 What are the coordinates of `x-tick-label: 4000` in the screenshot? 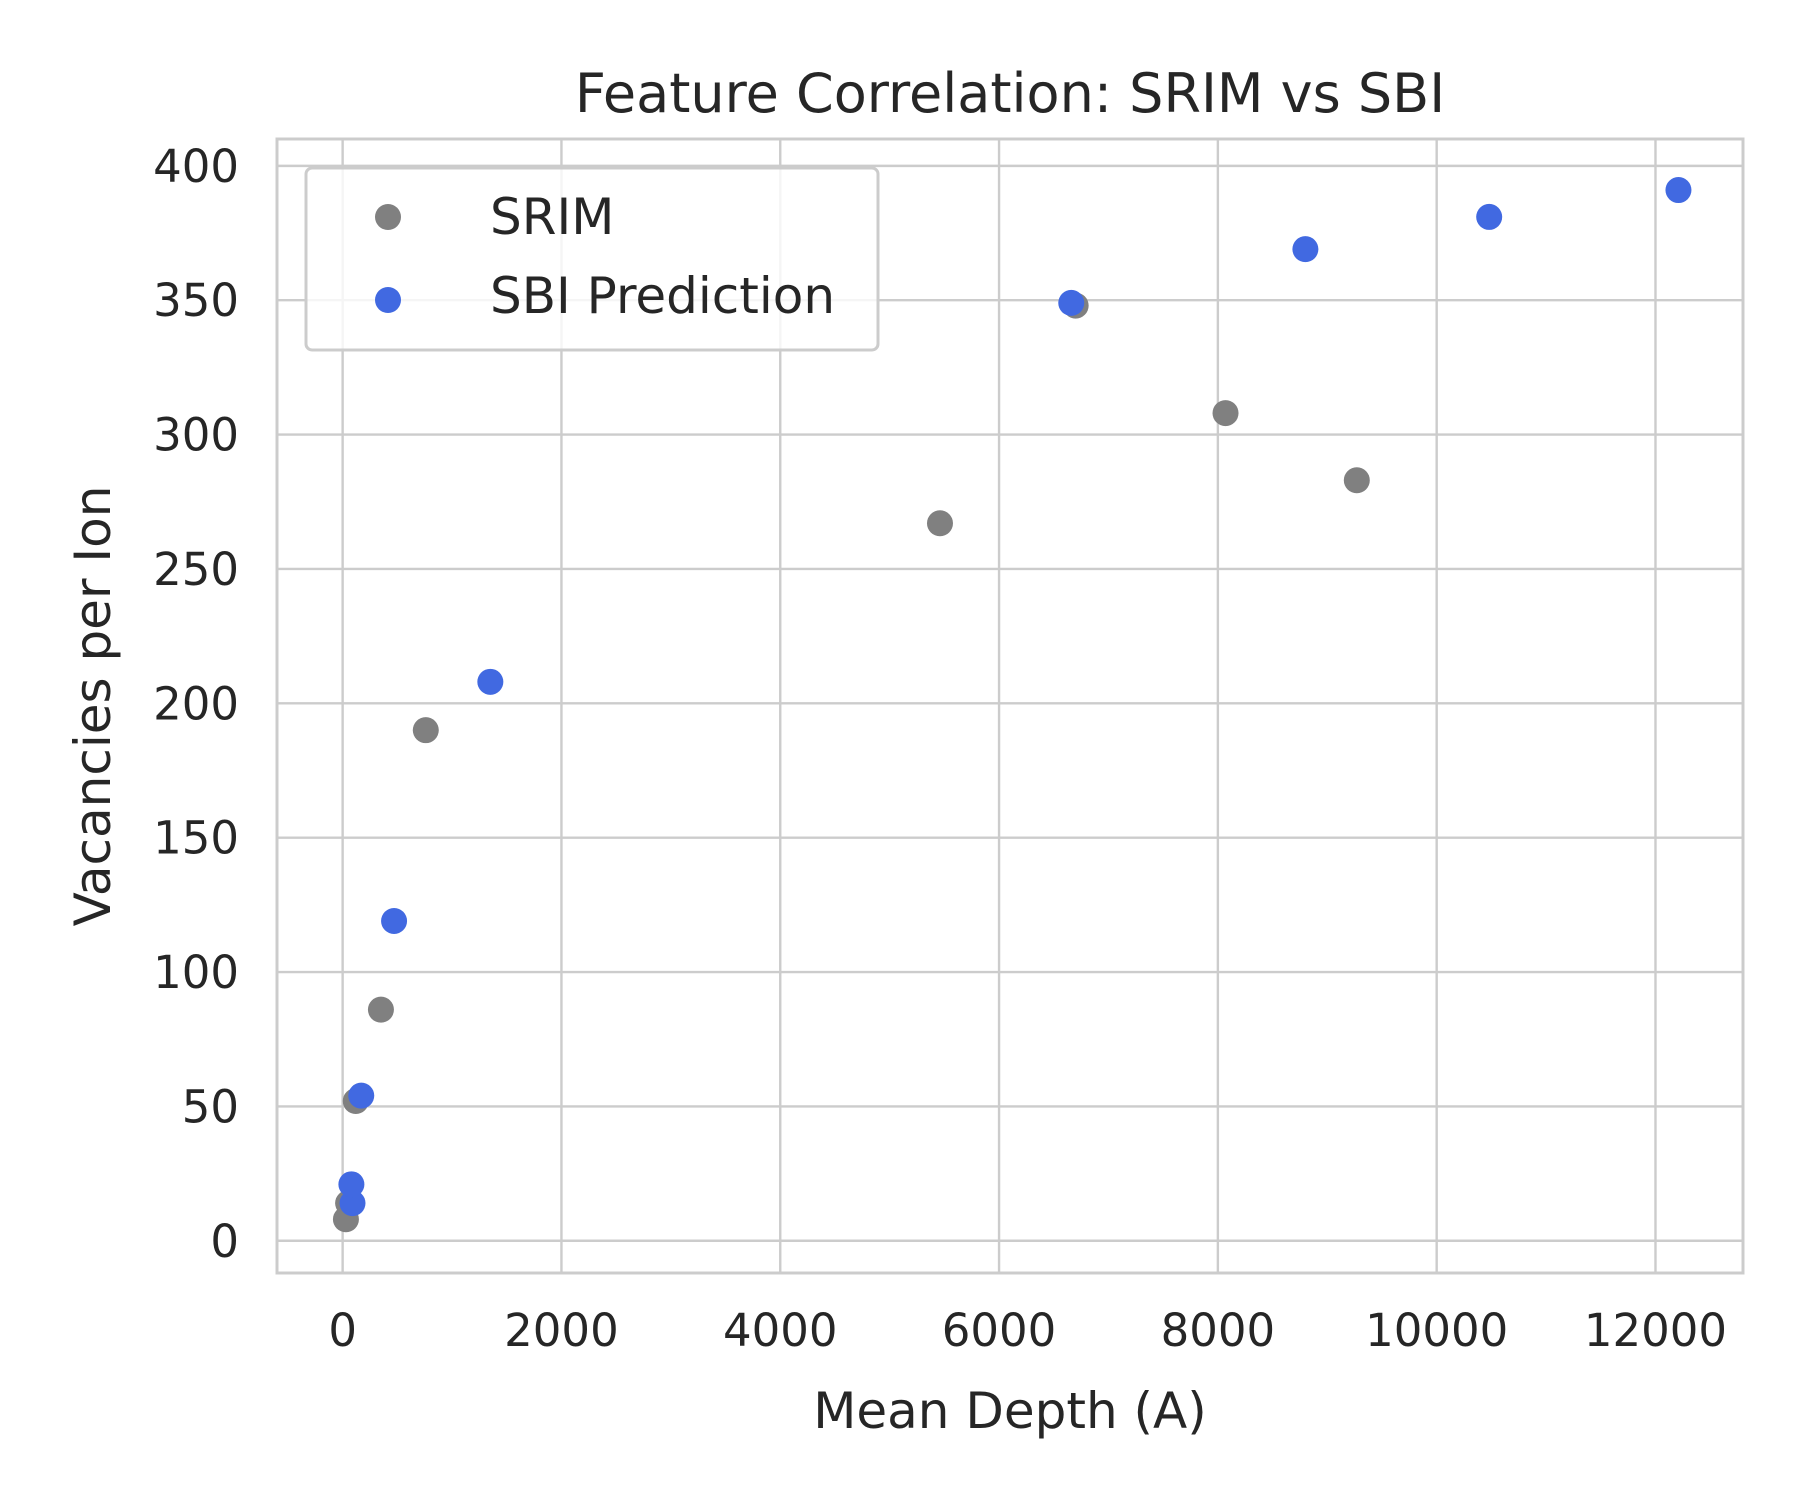 It's located at (780, 1330).